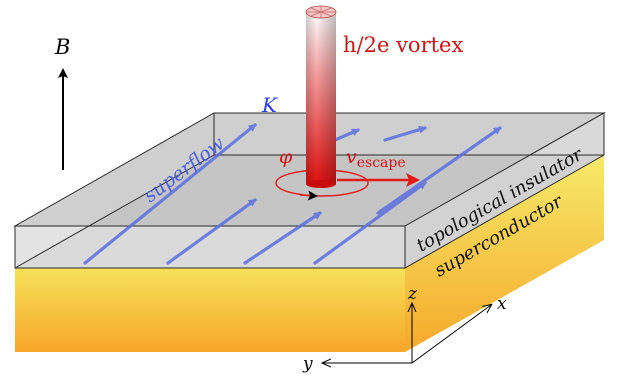 This screenshot has height=380, width=620. I want to click on escape-velocity-label: vescape, so click(376, 158).